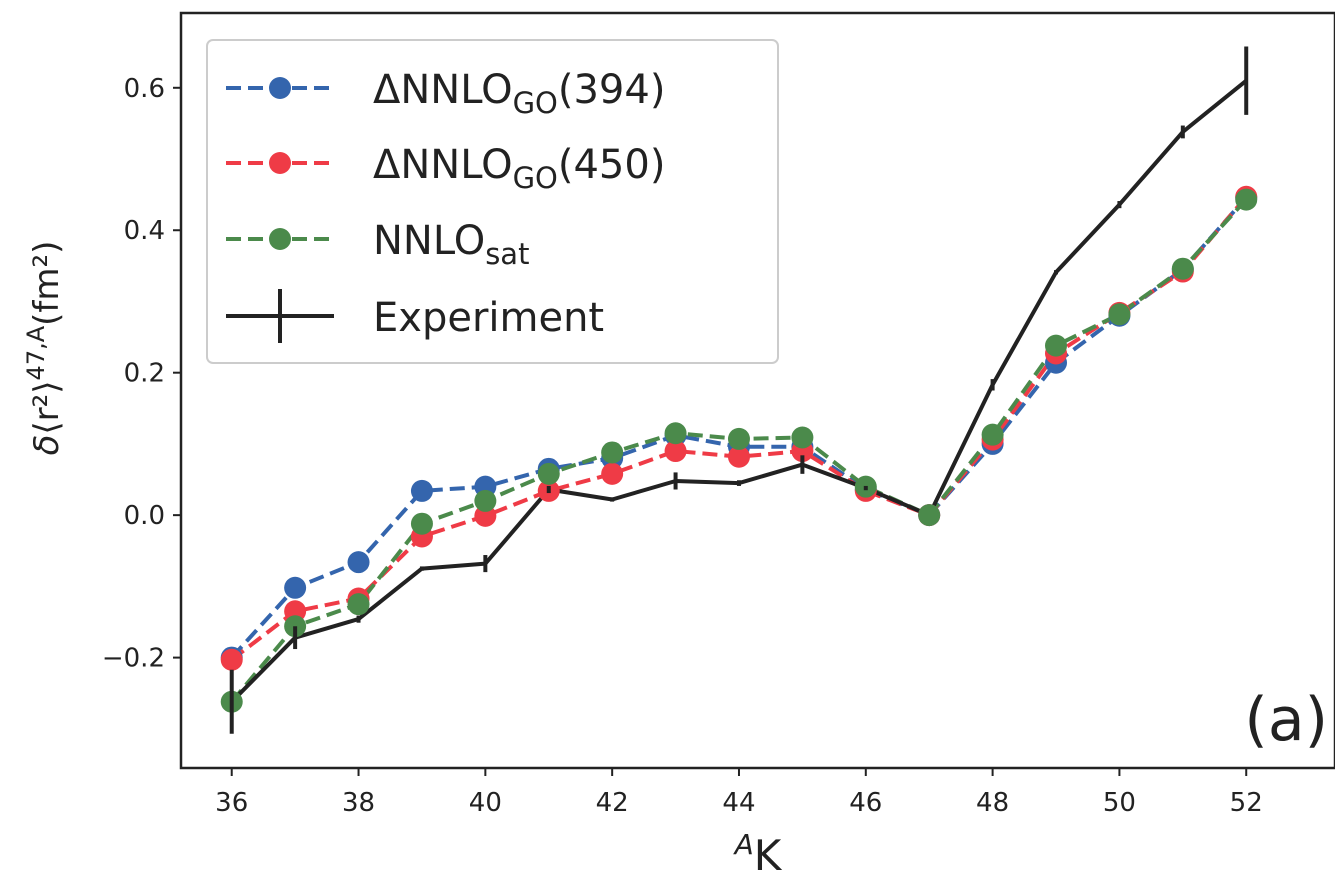 Image resolution: width=1335 pixels, height=877 pixels. I want to click on y-axis-label: δ⟨r²⟩47,A(fm²), so click(44, 348).